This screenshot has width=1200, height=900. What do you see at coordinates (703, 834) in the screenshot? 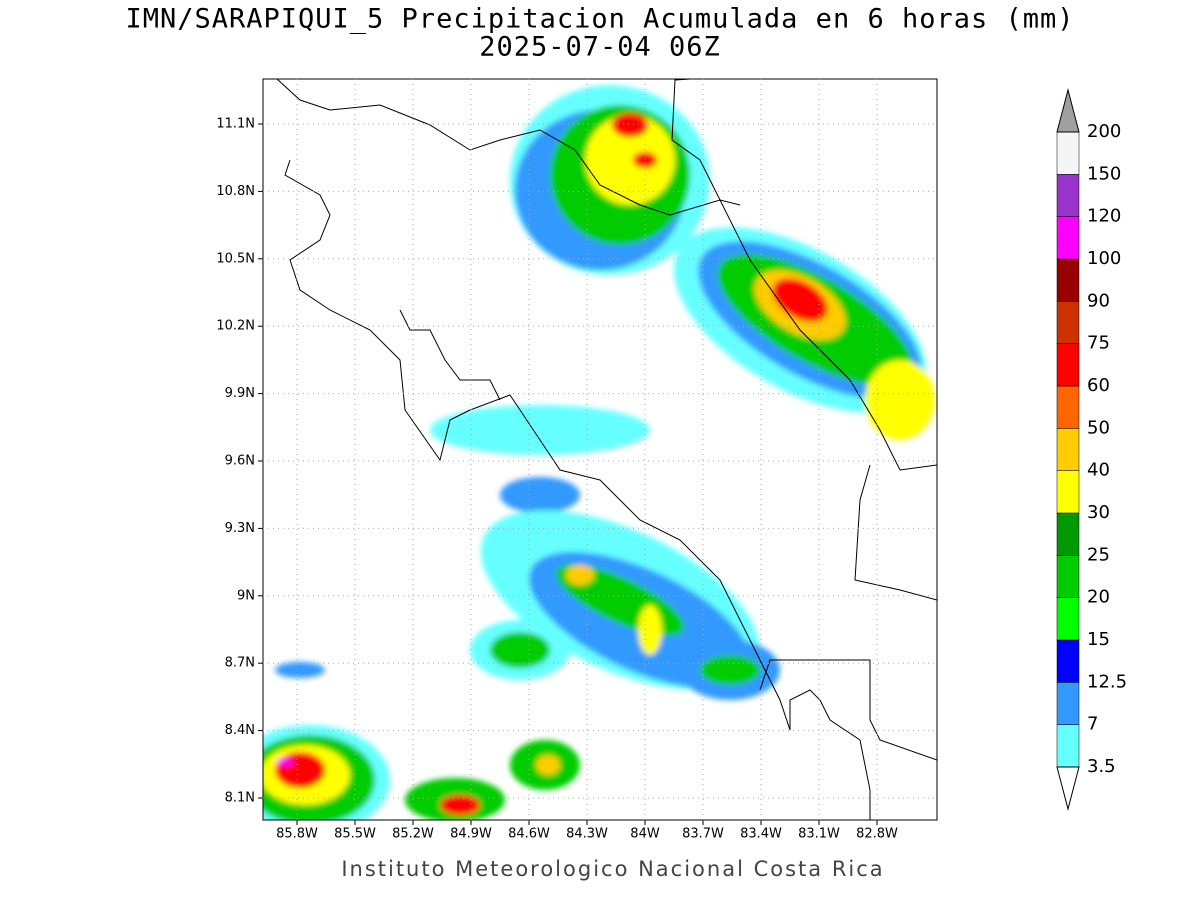
I see `x-tick-label: 83.7W` at bounding box center [703, 834].